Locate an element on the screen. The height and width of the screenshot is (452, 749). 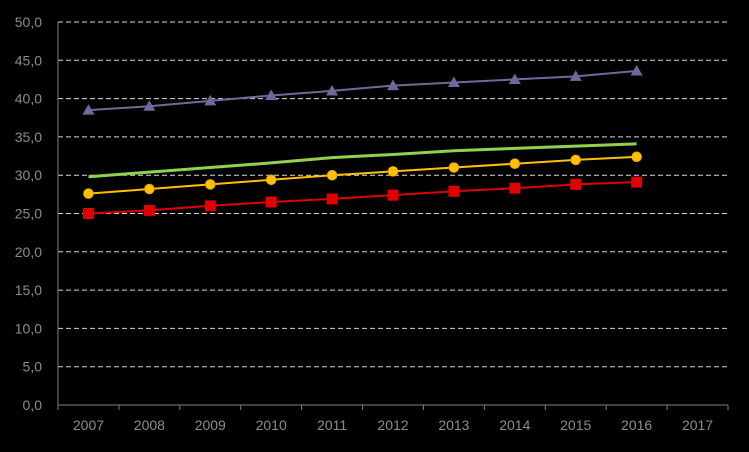
x-tick-label: 2015 is located at coordinates (575, 425).